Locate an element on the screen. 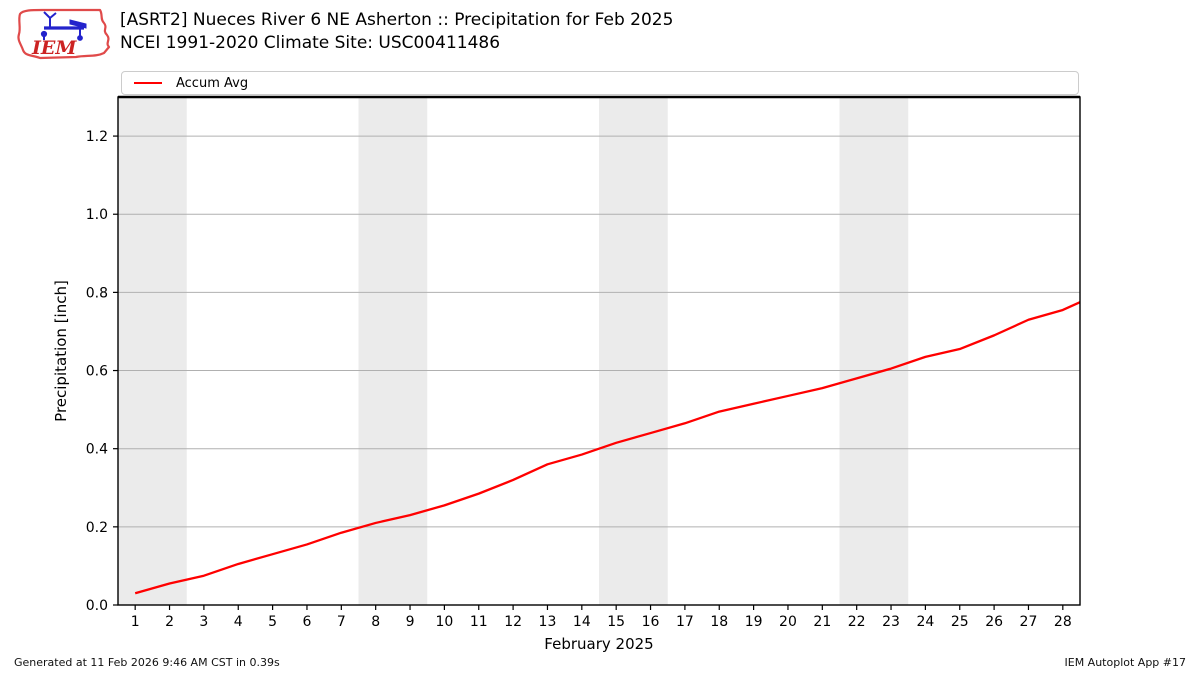  y-tick-label: 0.0 is located at coordinates (97, 606).